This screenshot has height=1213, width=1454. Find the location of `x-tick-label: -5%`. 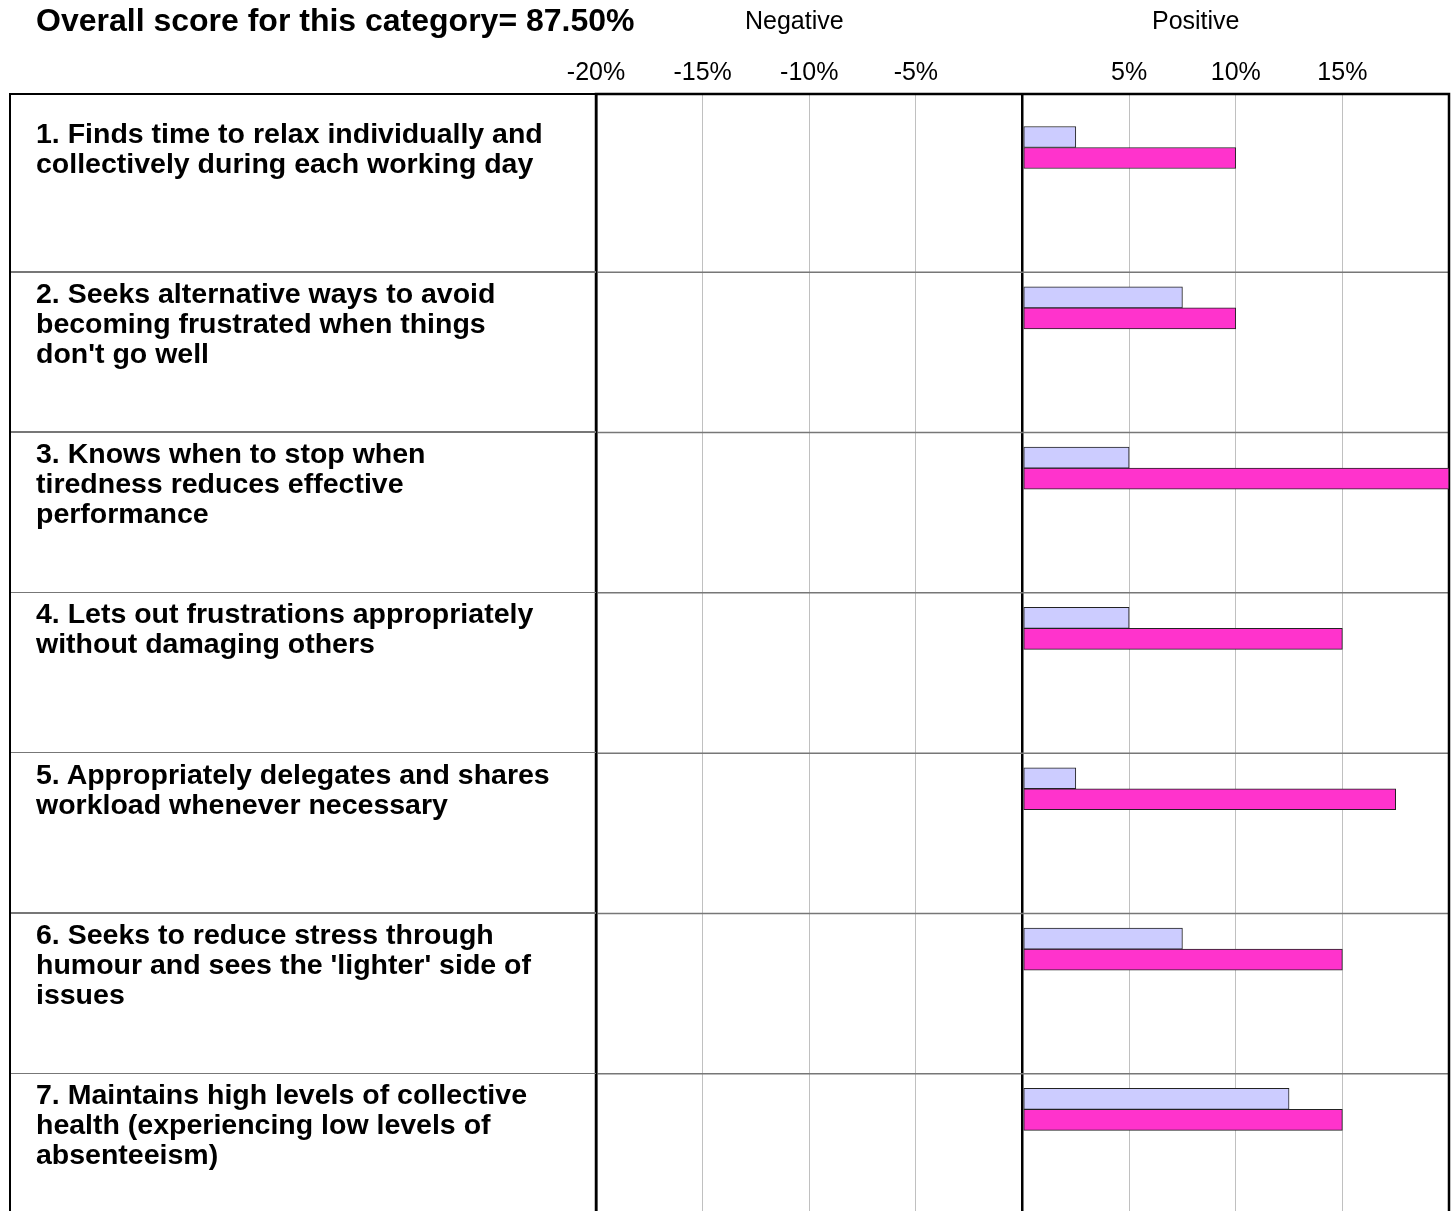

x-tick-label: -5% is located at coordinates (916, 70).